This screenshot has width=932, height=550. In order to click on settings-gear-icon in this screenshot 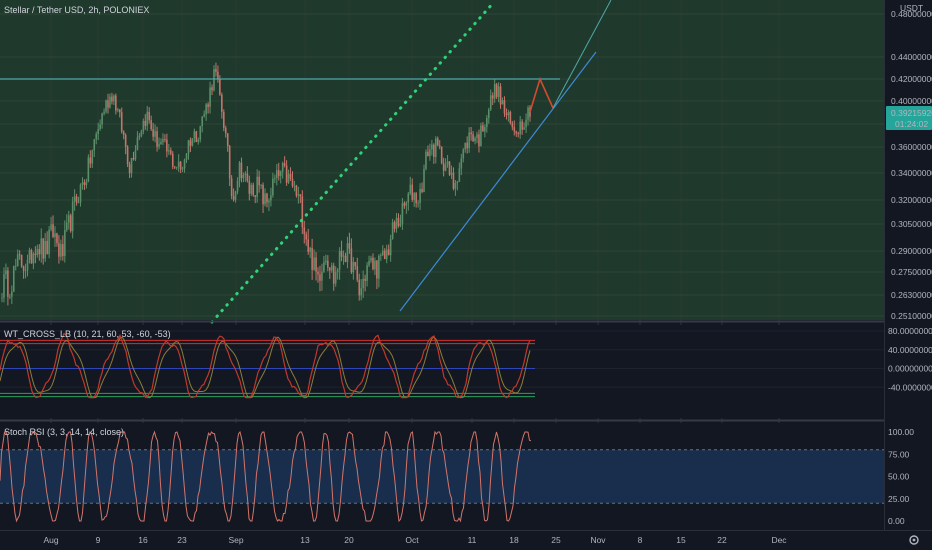, I will do `click(914, 540)`.